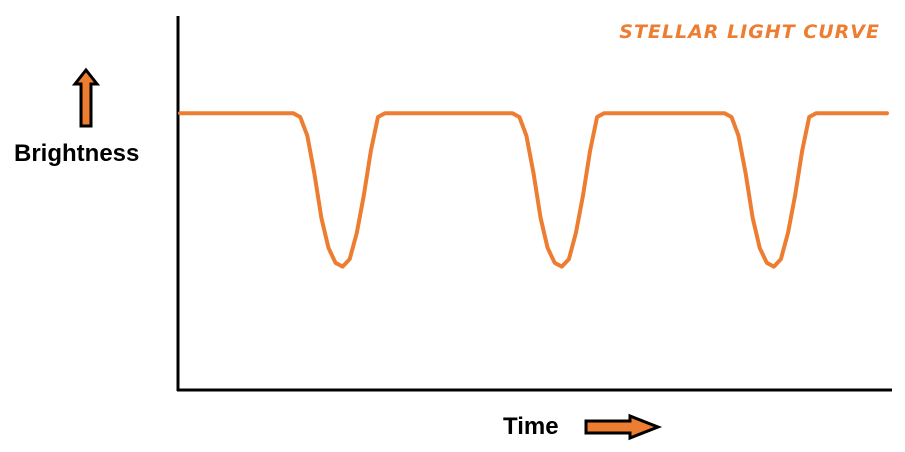  What do you see at coordinates (76, 153) in the screenshot?
I see `y-axis-label: Brightness` at bounding box center [76, 153].